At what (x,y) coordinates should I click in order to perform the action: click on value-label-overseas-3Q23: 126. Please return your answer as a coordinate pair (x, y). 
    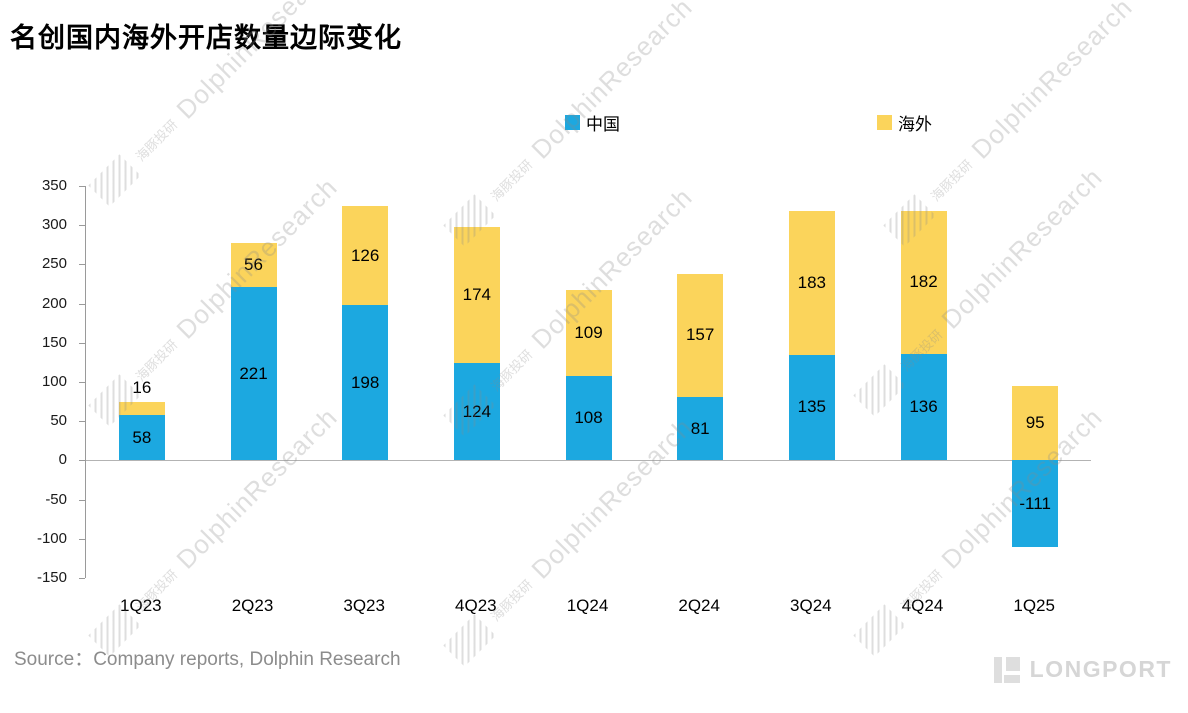
    Looking at the image, I should click on (365, 255).